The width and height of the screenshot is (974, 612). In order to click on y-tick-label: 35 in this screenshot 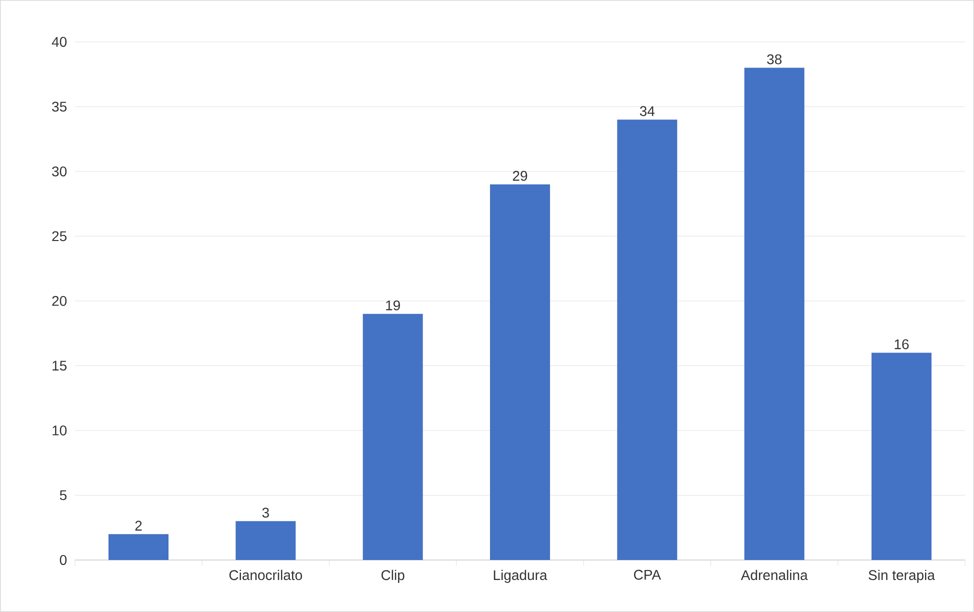, I will do `click(59, 107)`.